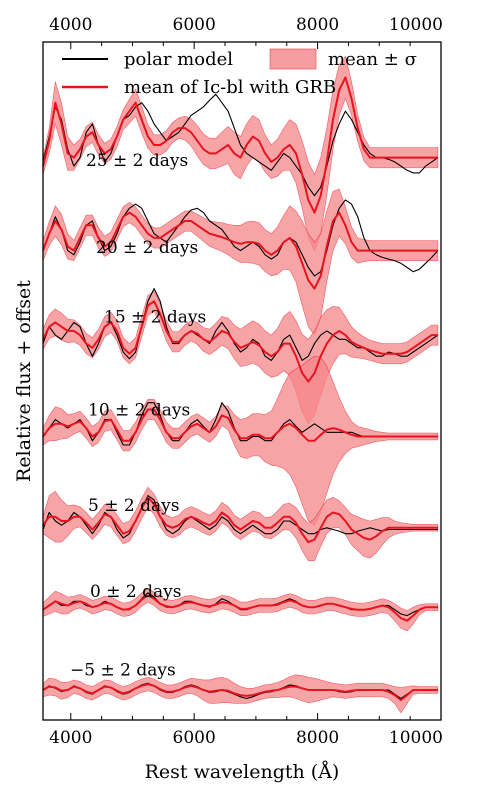  I want to click on x-tick-label-bottom: 6000, so click(194, 738).